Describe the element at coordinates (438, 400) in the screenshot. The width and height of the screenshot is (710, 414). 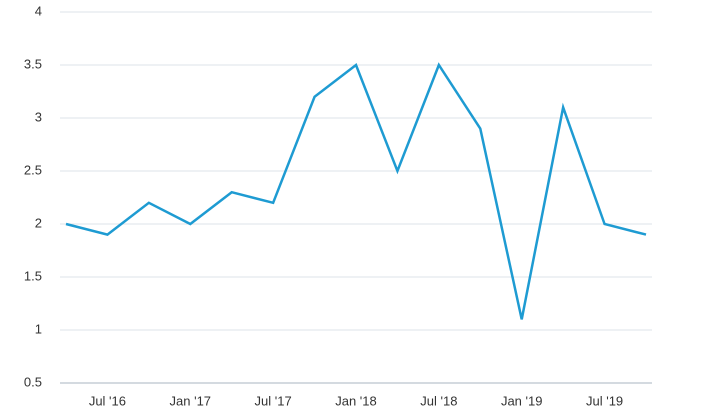
I see `x-tick-label: Jul '18` at that location.